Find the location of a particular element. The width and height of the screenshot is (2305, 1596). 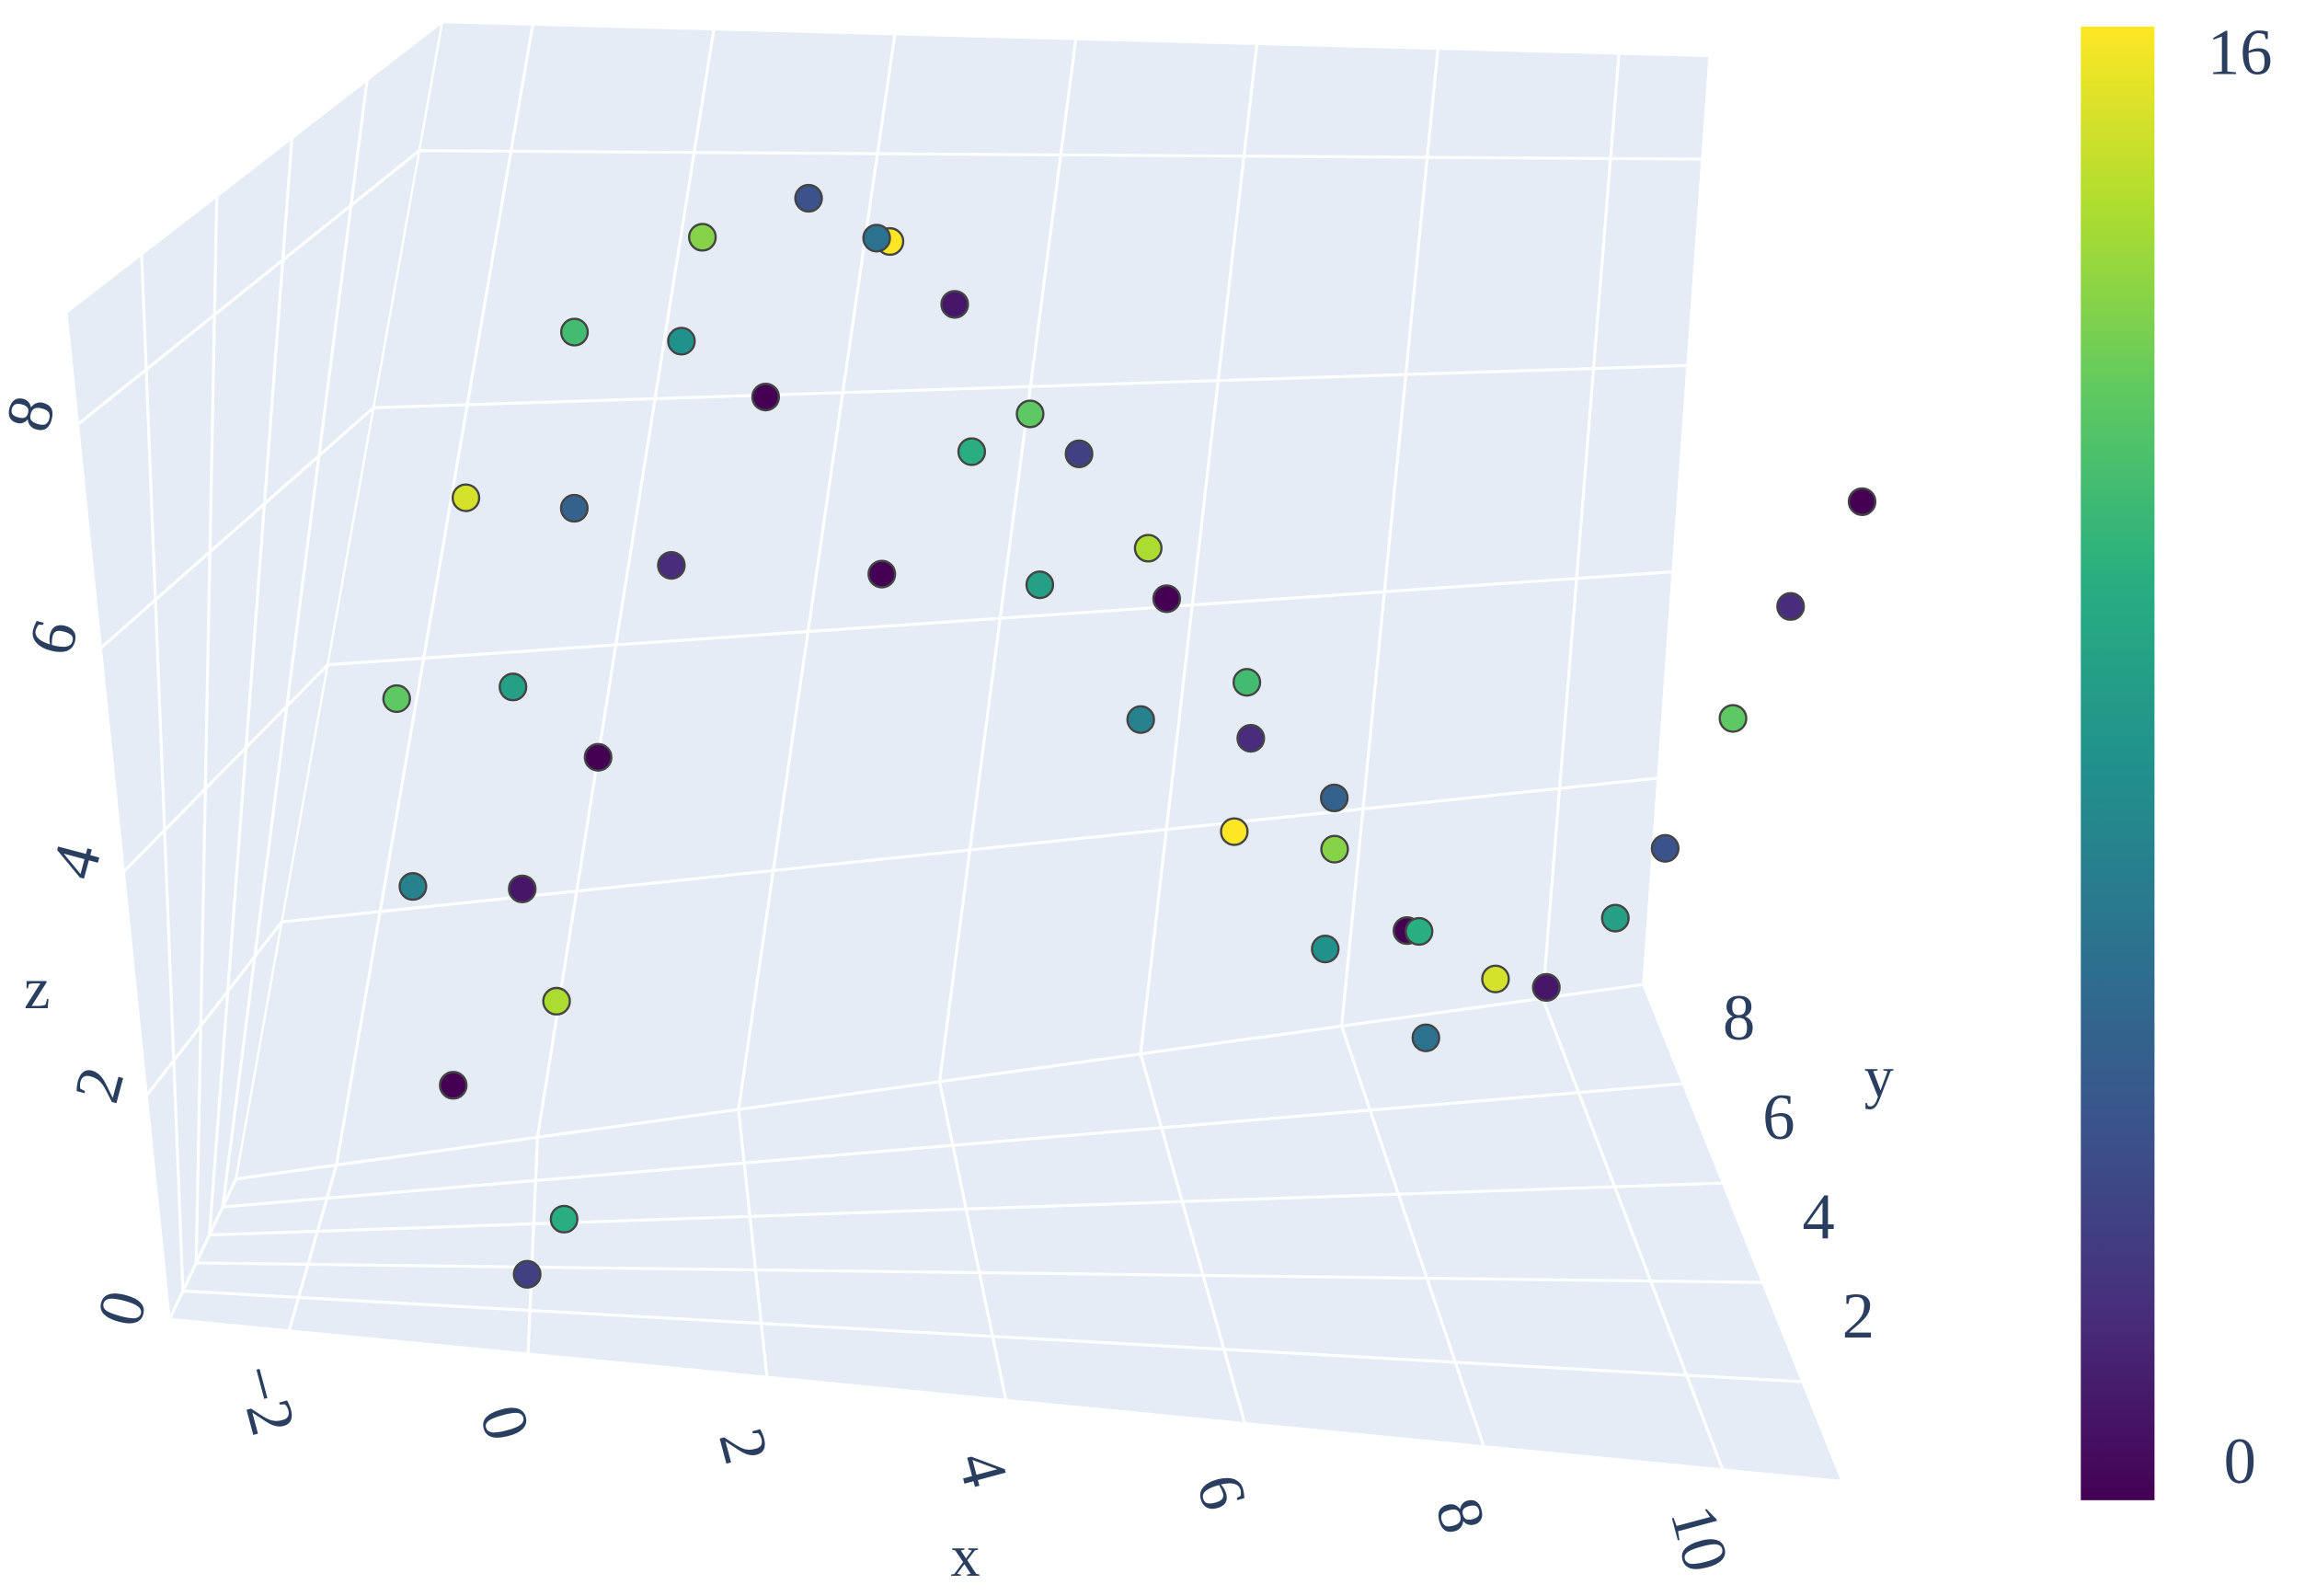

y-tick-label: 6 is located at coordinates (1778, 1118).